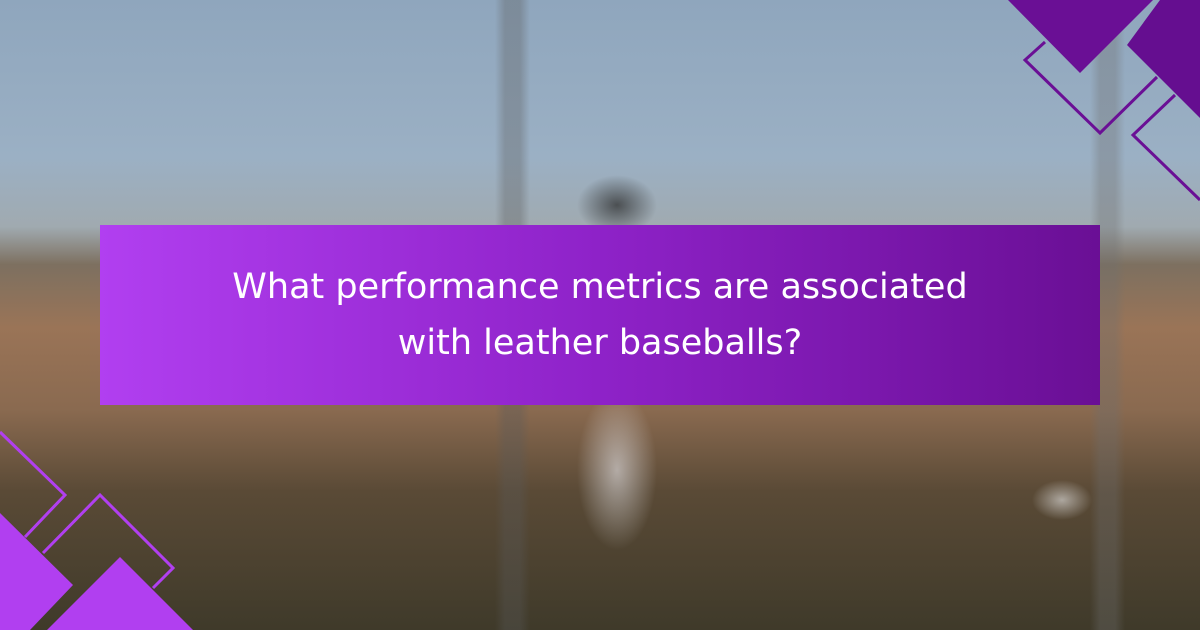 The height and width of the screenshot is (630, 1200). I want to click on top-right-decoration, so click(1104, 101).